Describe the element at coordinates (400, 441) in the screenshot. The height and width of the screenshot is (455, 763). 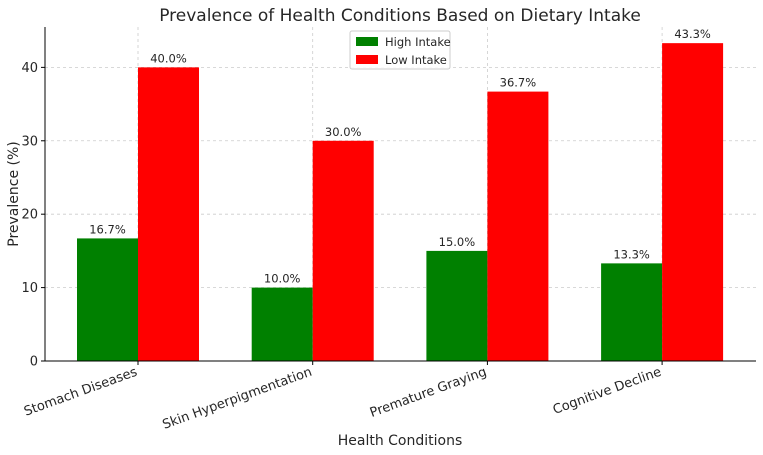
I see `x-axis-label: Health Conditions` at that location.